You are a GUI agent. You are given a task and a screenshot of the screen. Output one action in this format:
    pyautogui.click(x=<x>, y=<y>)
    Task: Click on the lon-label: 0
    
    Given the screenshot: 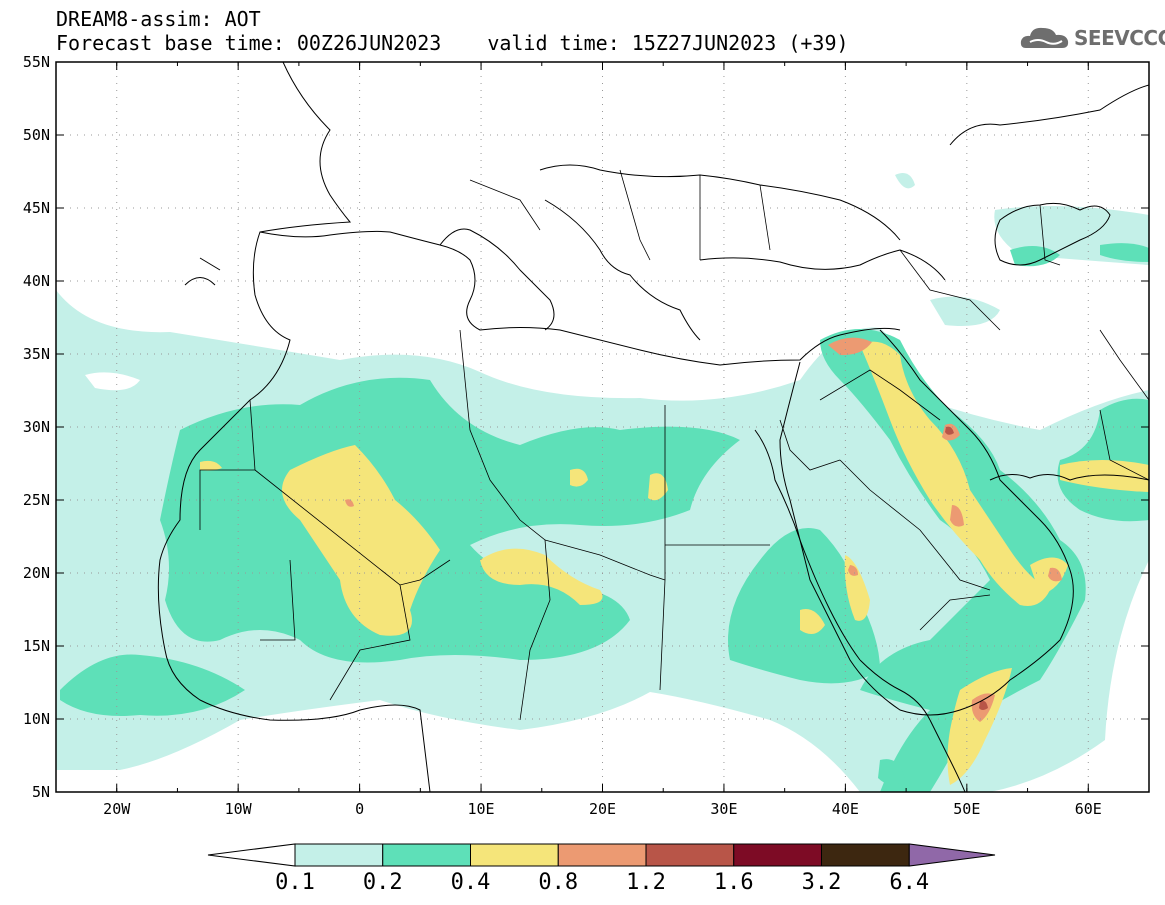 What is the action you would take?
    pyautogui.click(x=359, y=809)
    